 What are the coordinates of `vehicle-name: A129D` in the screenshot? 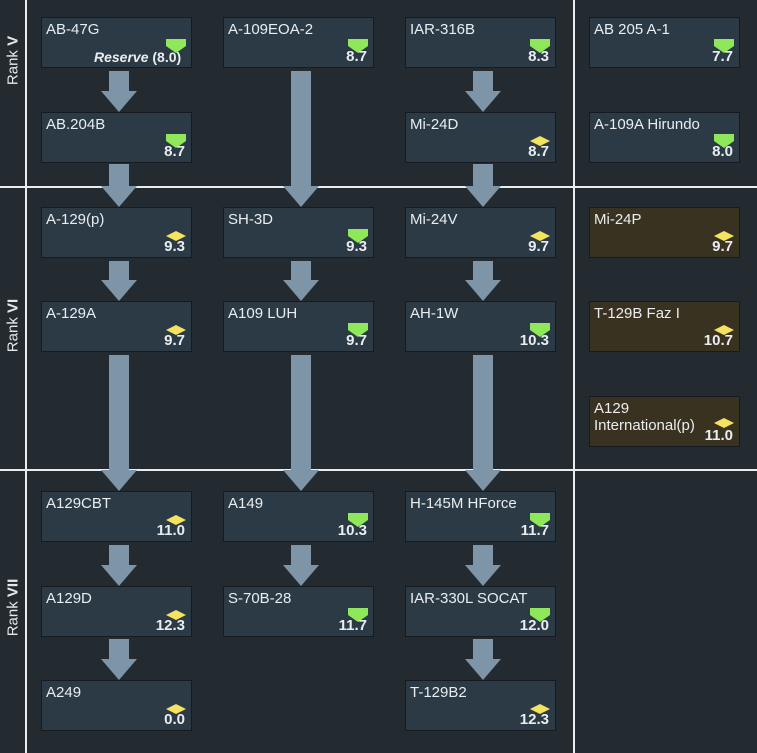 It's located at (69, 598).